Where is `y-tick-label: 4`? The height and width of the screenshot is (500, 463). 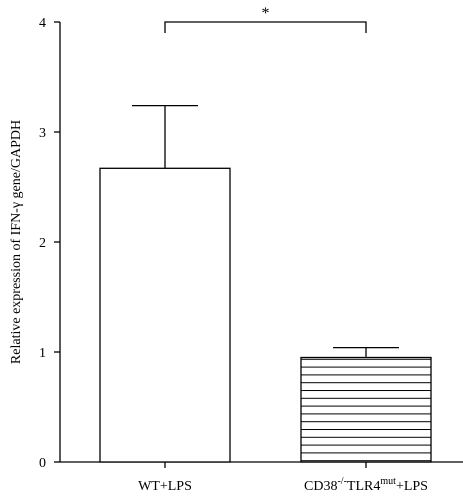
y-tick-label: 4 is located at coordinates (42, 23).